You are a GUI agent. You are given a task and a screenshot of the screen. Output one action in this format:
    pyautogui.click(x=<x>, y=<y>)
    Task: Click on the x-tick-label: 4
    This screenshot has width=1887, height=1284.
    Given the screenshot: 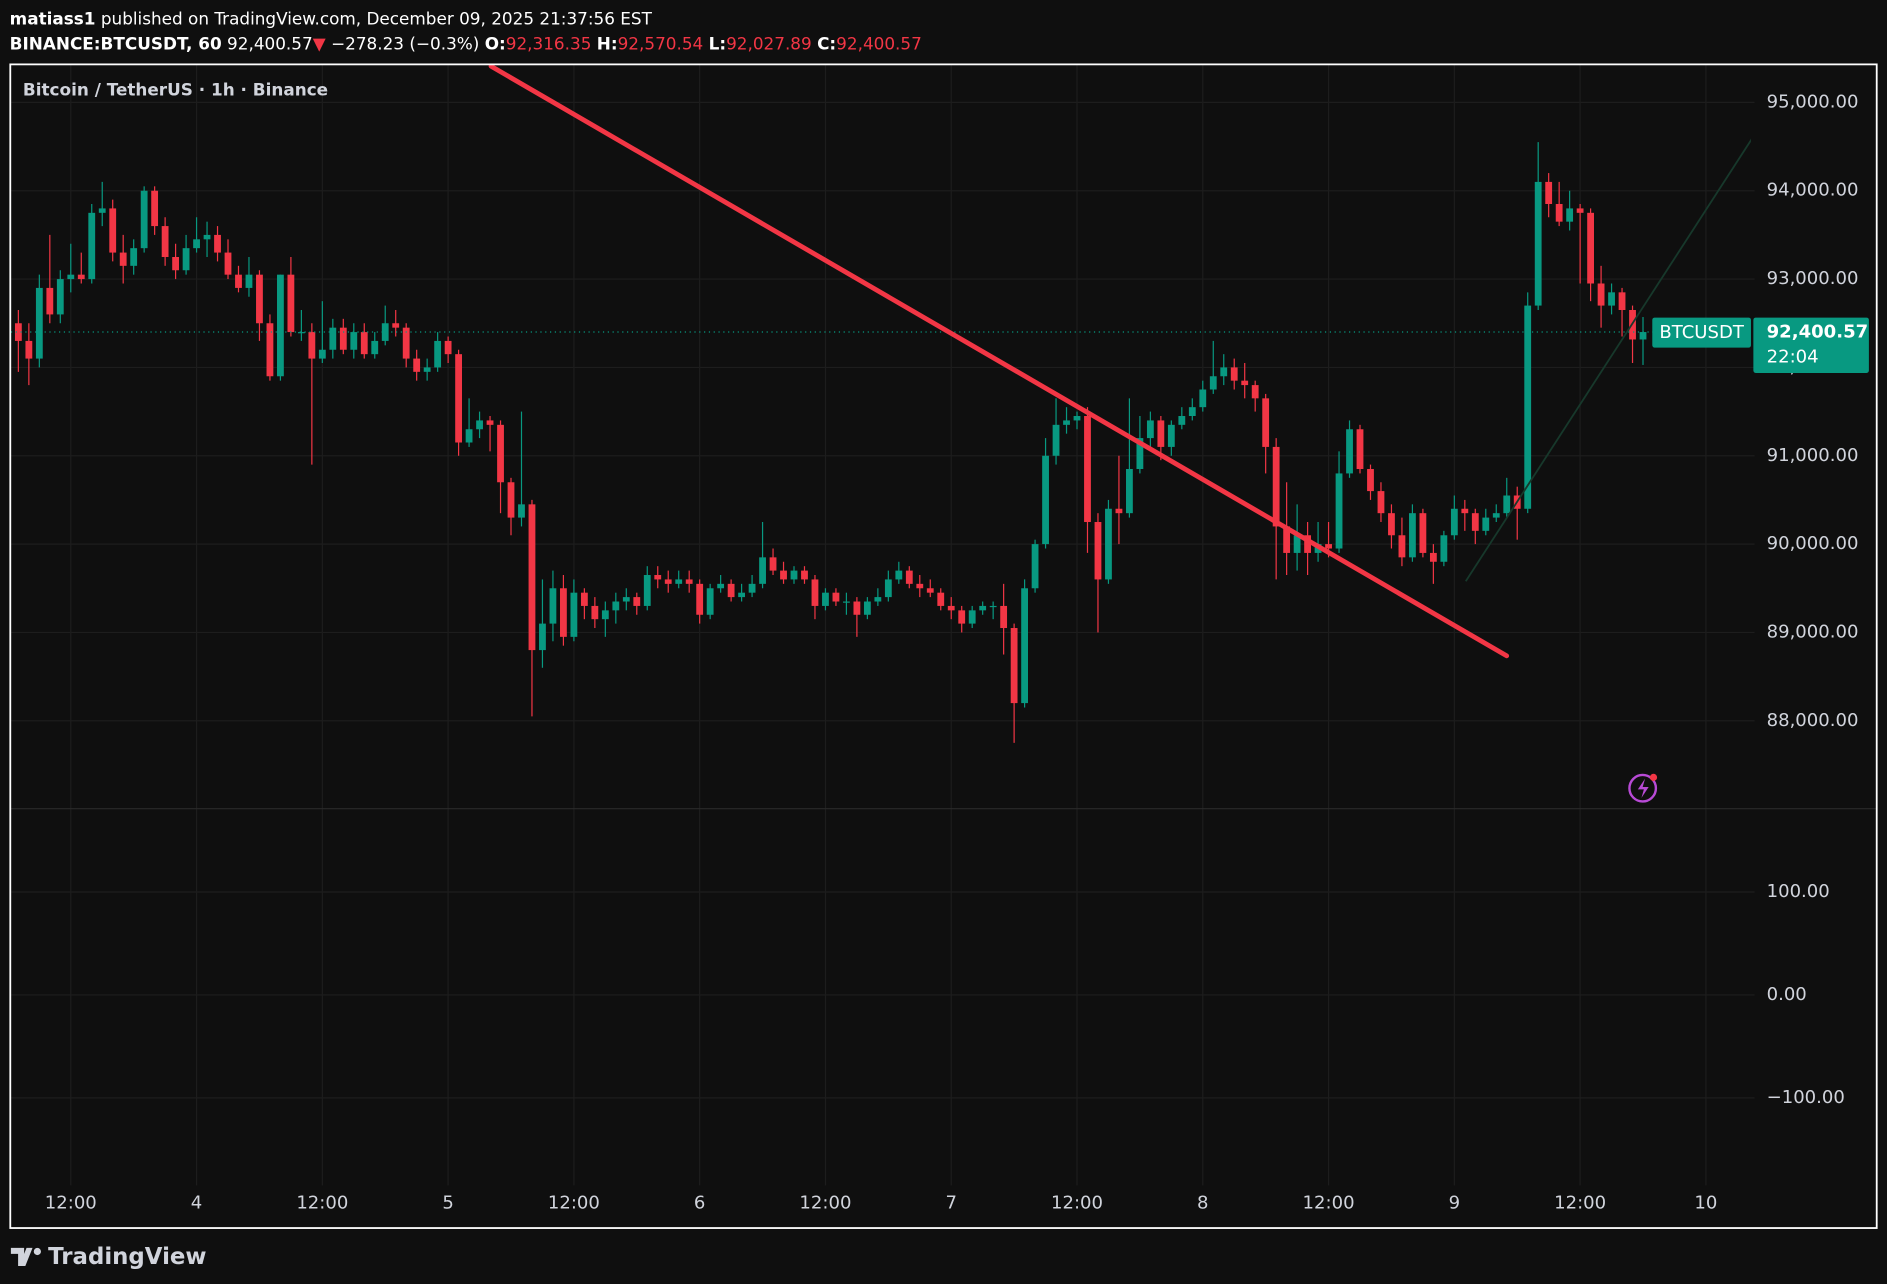 What is the action you would take?
    pyautogui.click(x=196, y=1202)
    